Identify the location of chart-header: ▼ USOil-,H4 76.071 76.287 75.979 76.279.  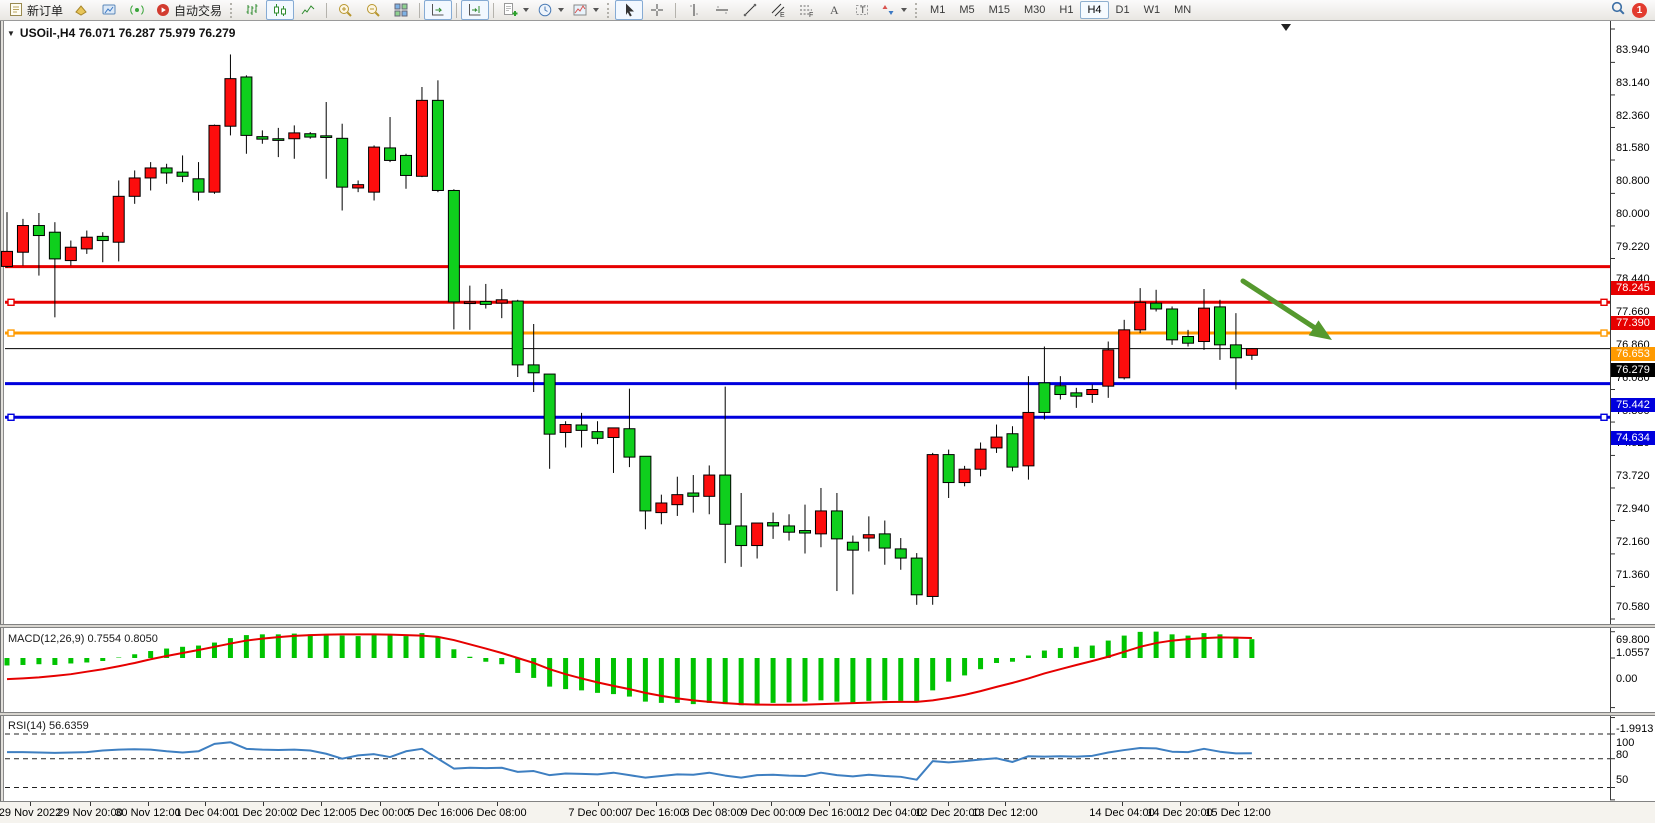
(121, 33).